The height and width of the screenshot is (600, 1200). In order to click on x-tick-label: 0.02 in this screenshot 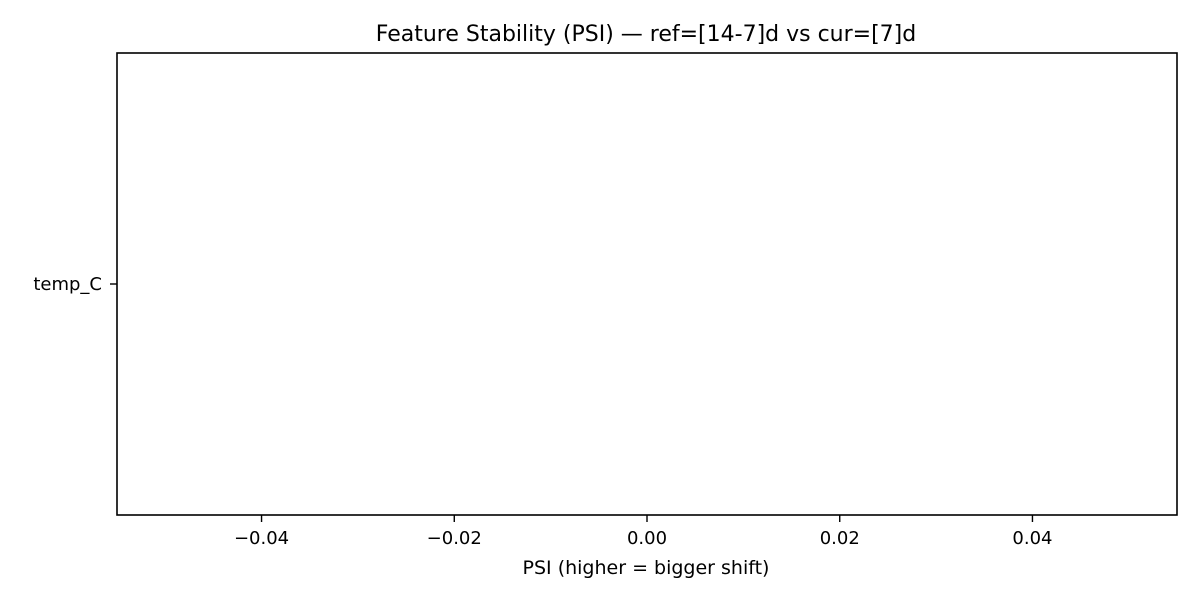, I will do `click(840, 538)`.